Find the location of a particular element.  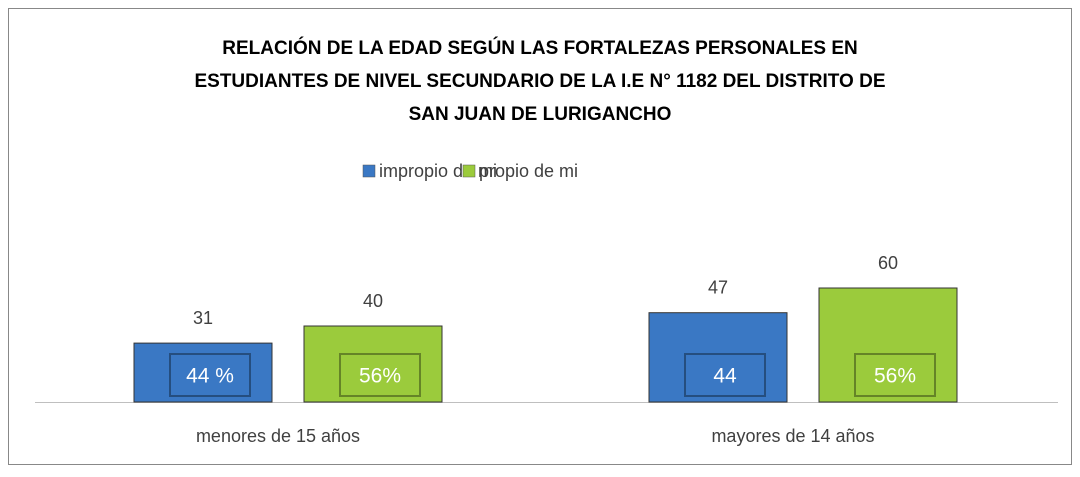

share-label: 44 % is located at coordinates (210, 376).